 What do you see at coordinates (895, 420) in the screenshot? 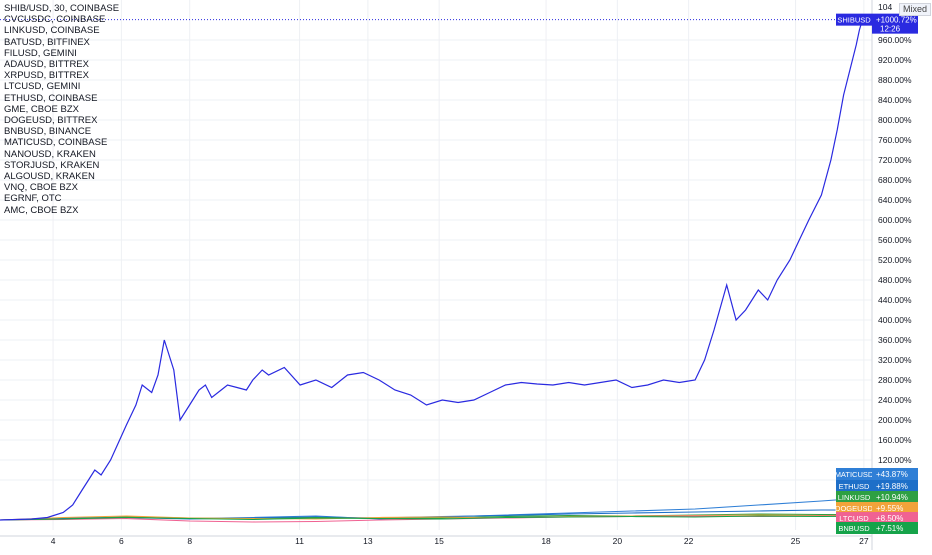
I see `y-tick-label: 200.00%` at bounding box center [895, 420].